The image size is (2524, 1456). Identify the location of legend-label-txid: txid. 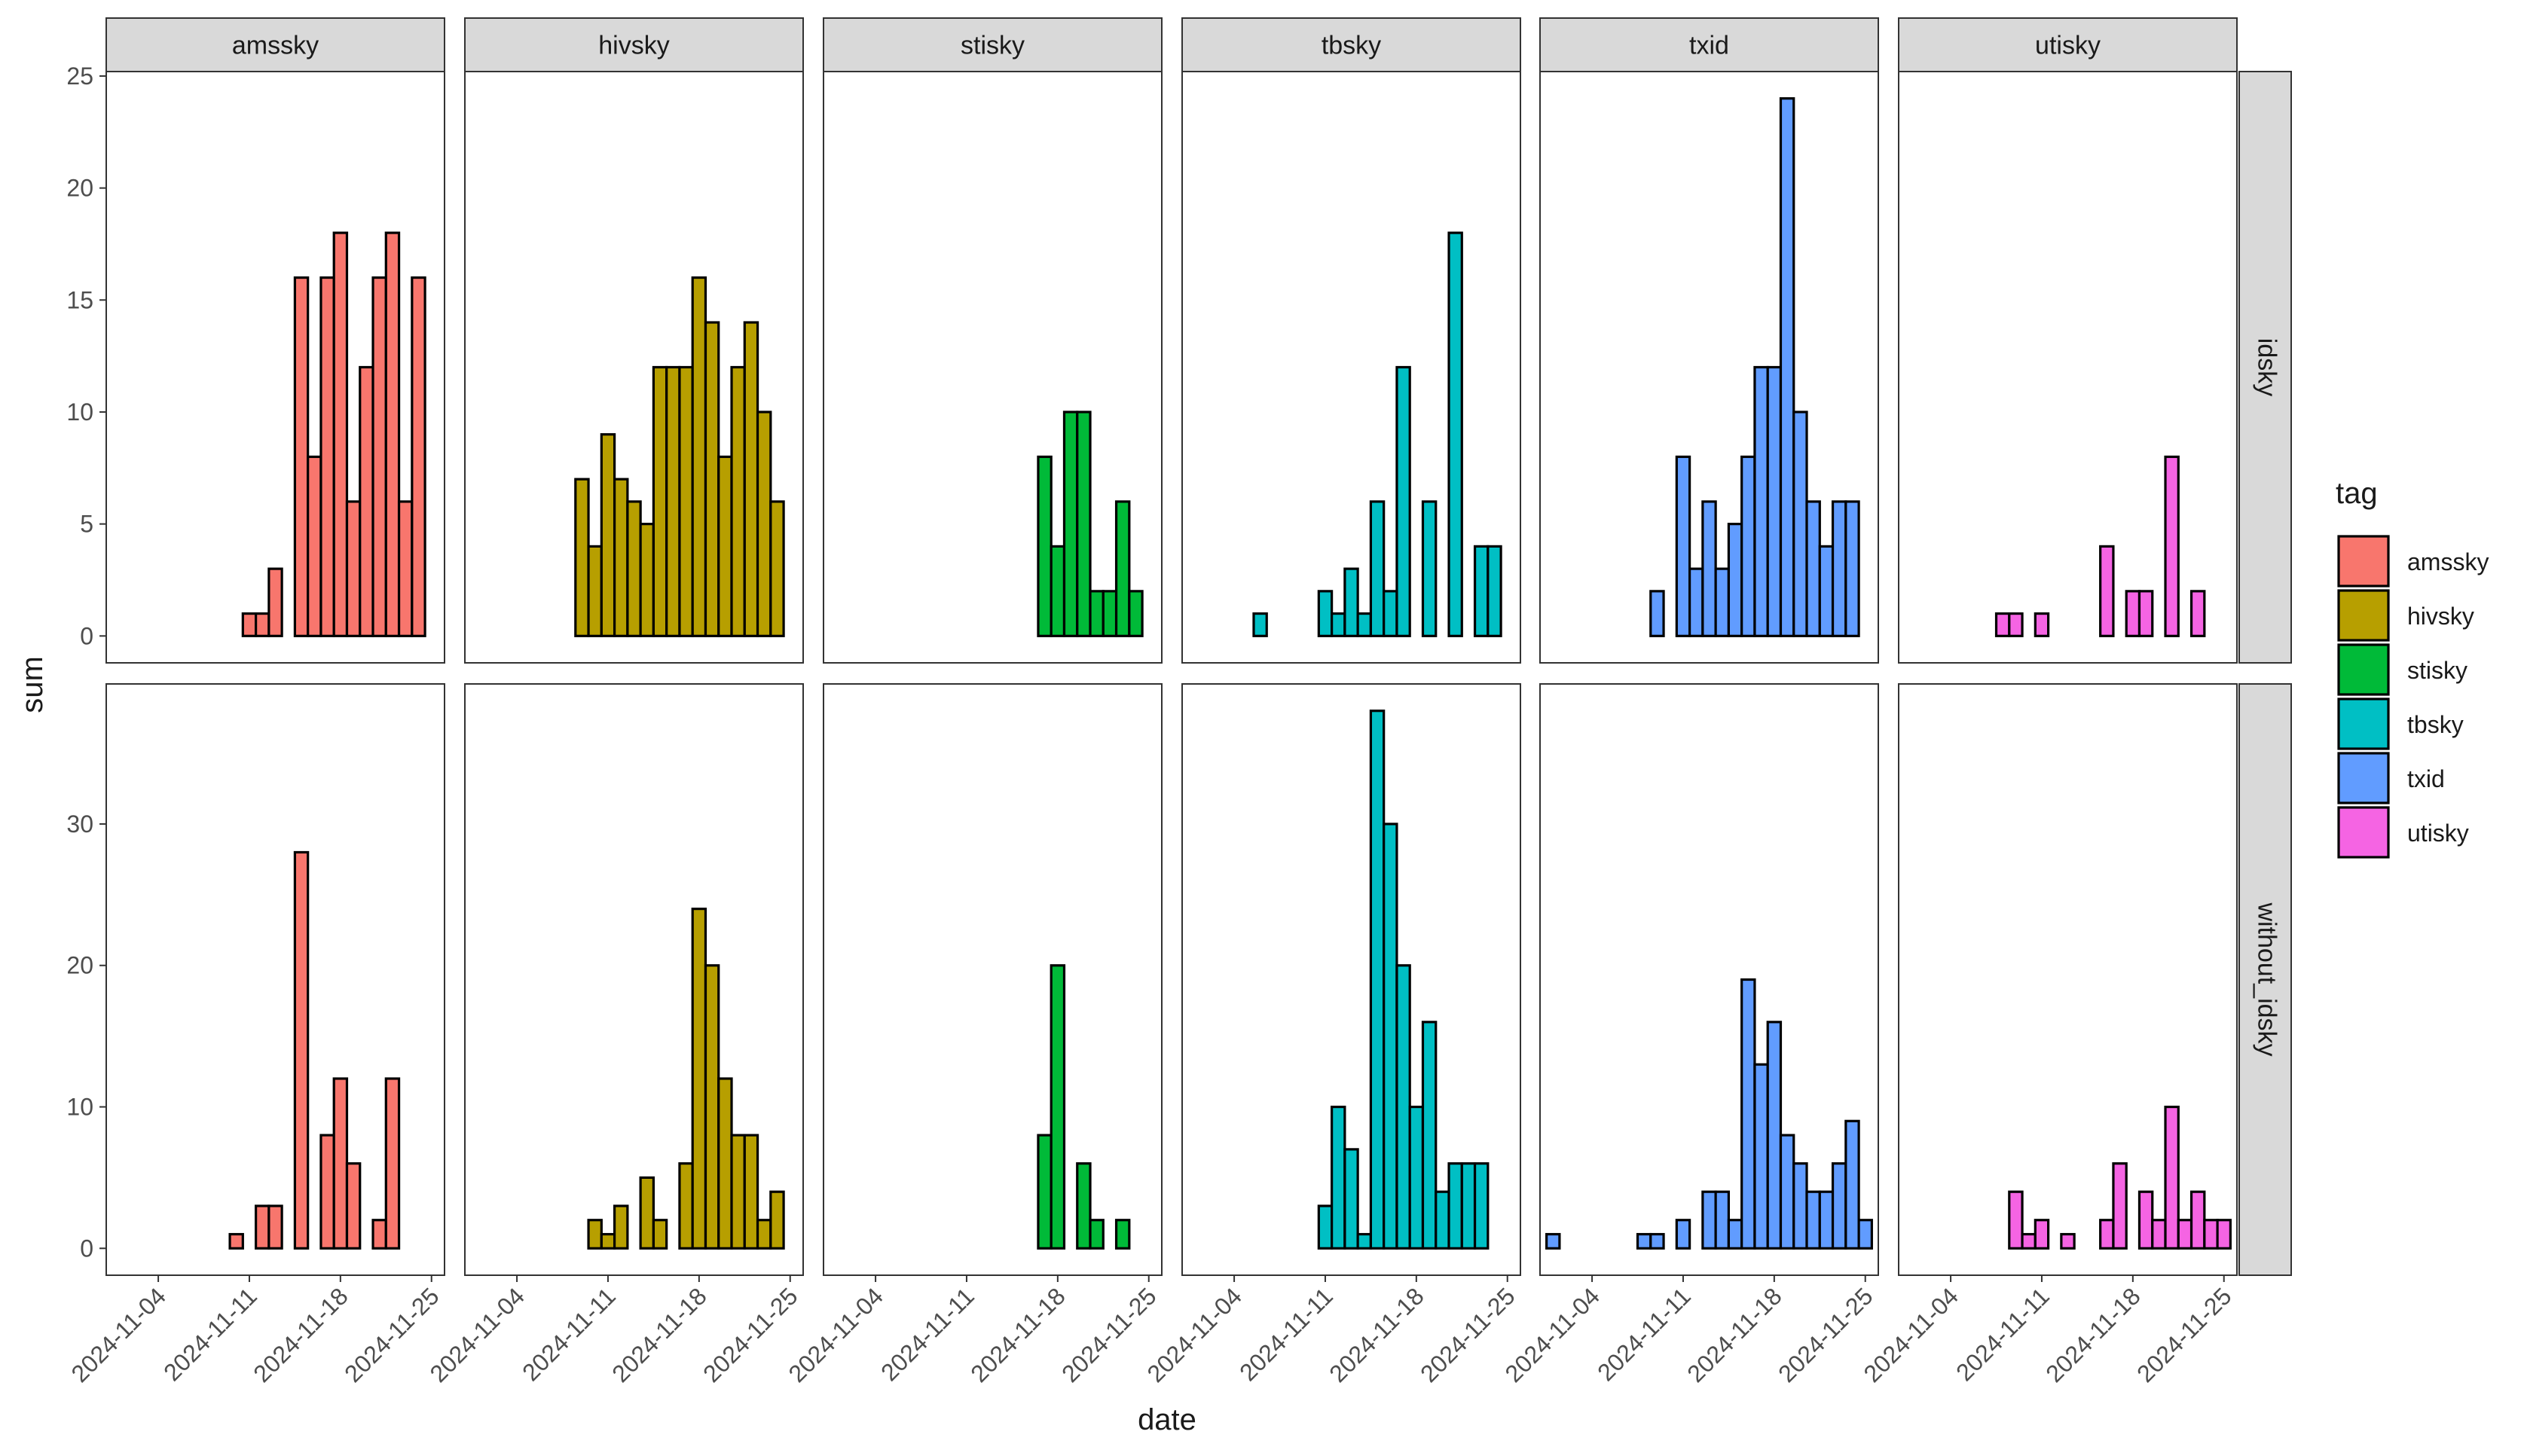
(2426, 778).